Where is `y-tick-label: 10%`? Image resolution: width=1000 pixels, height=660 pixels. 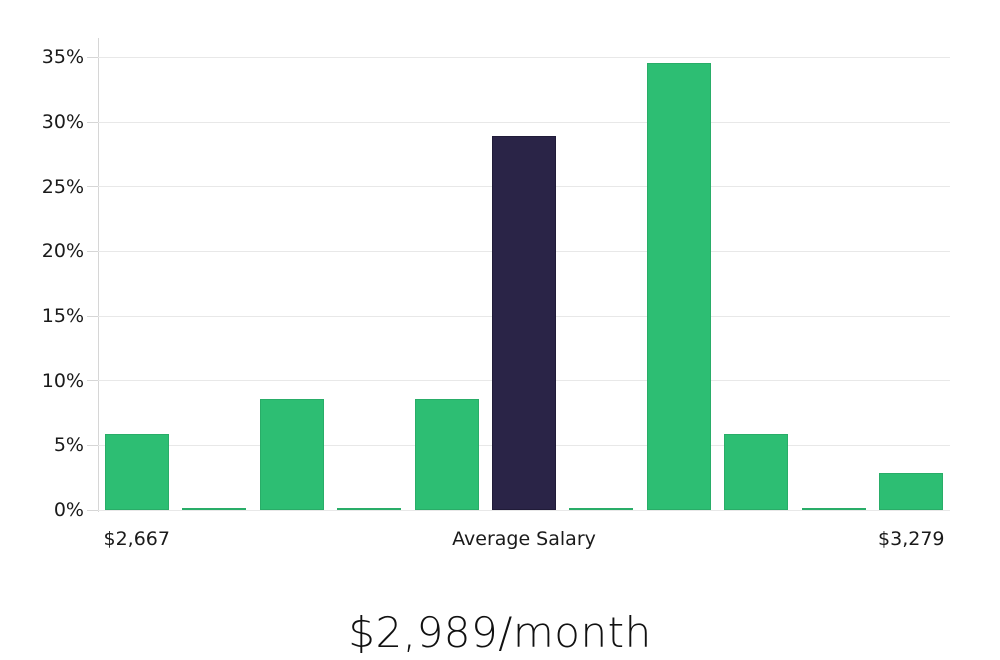 y-tick-label: 10% is located at coordinates (62, 380).